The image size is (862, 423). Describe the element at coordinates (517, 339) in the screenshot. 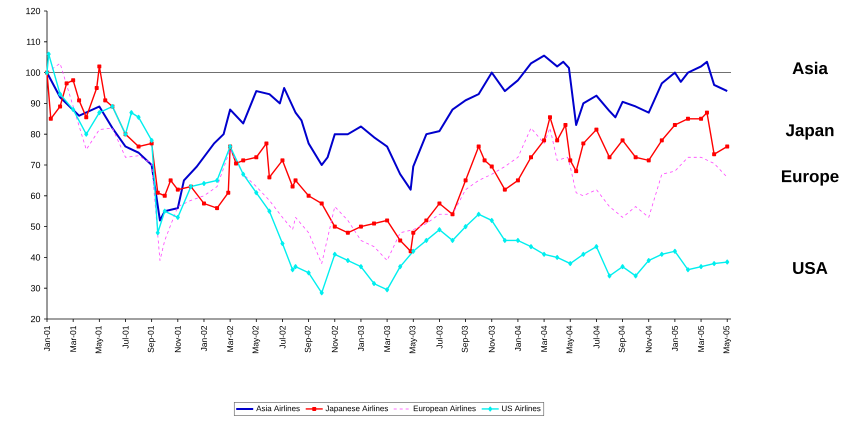

I see `x-tick-label: Jan-04` at that location.